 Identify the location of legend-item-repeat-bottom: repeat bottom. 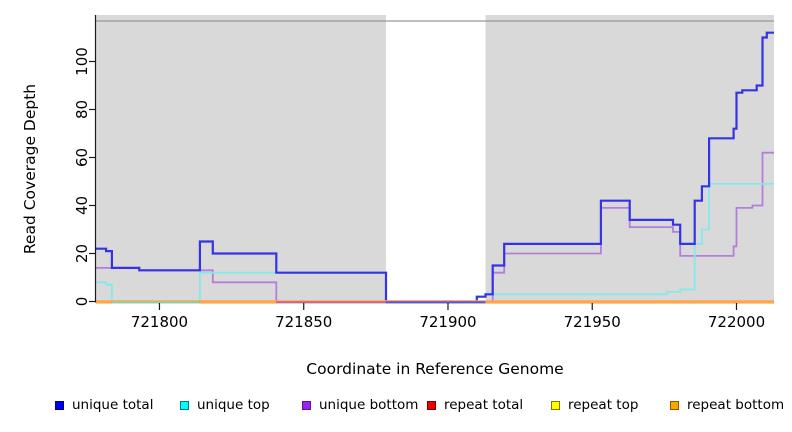
(727, 405).